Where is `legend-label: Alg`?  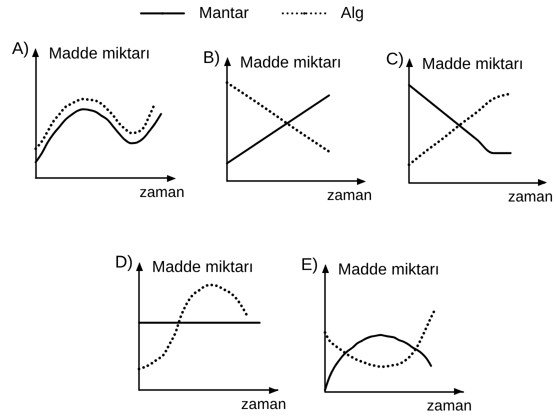 legend-label: Alg is located at coordinates (352, 13).